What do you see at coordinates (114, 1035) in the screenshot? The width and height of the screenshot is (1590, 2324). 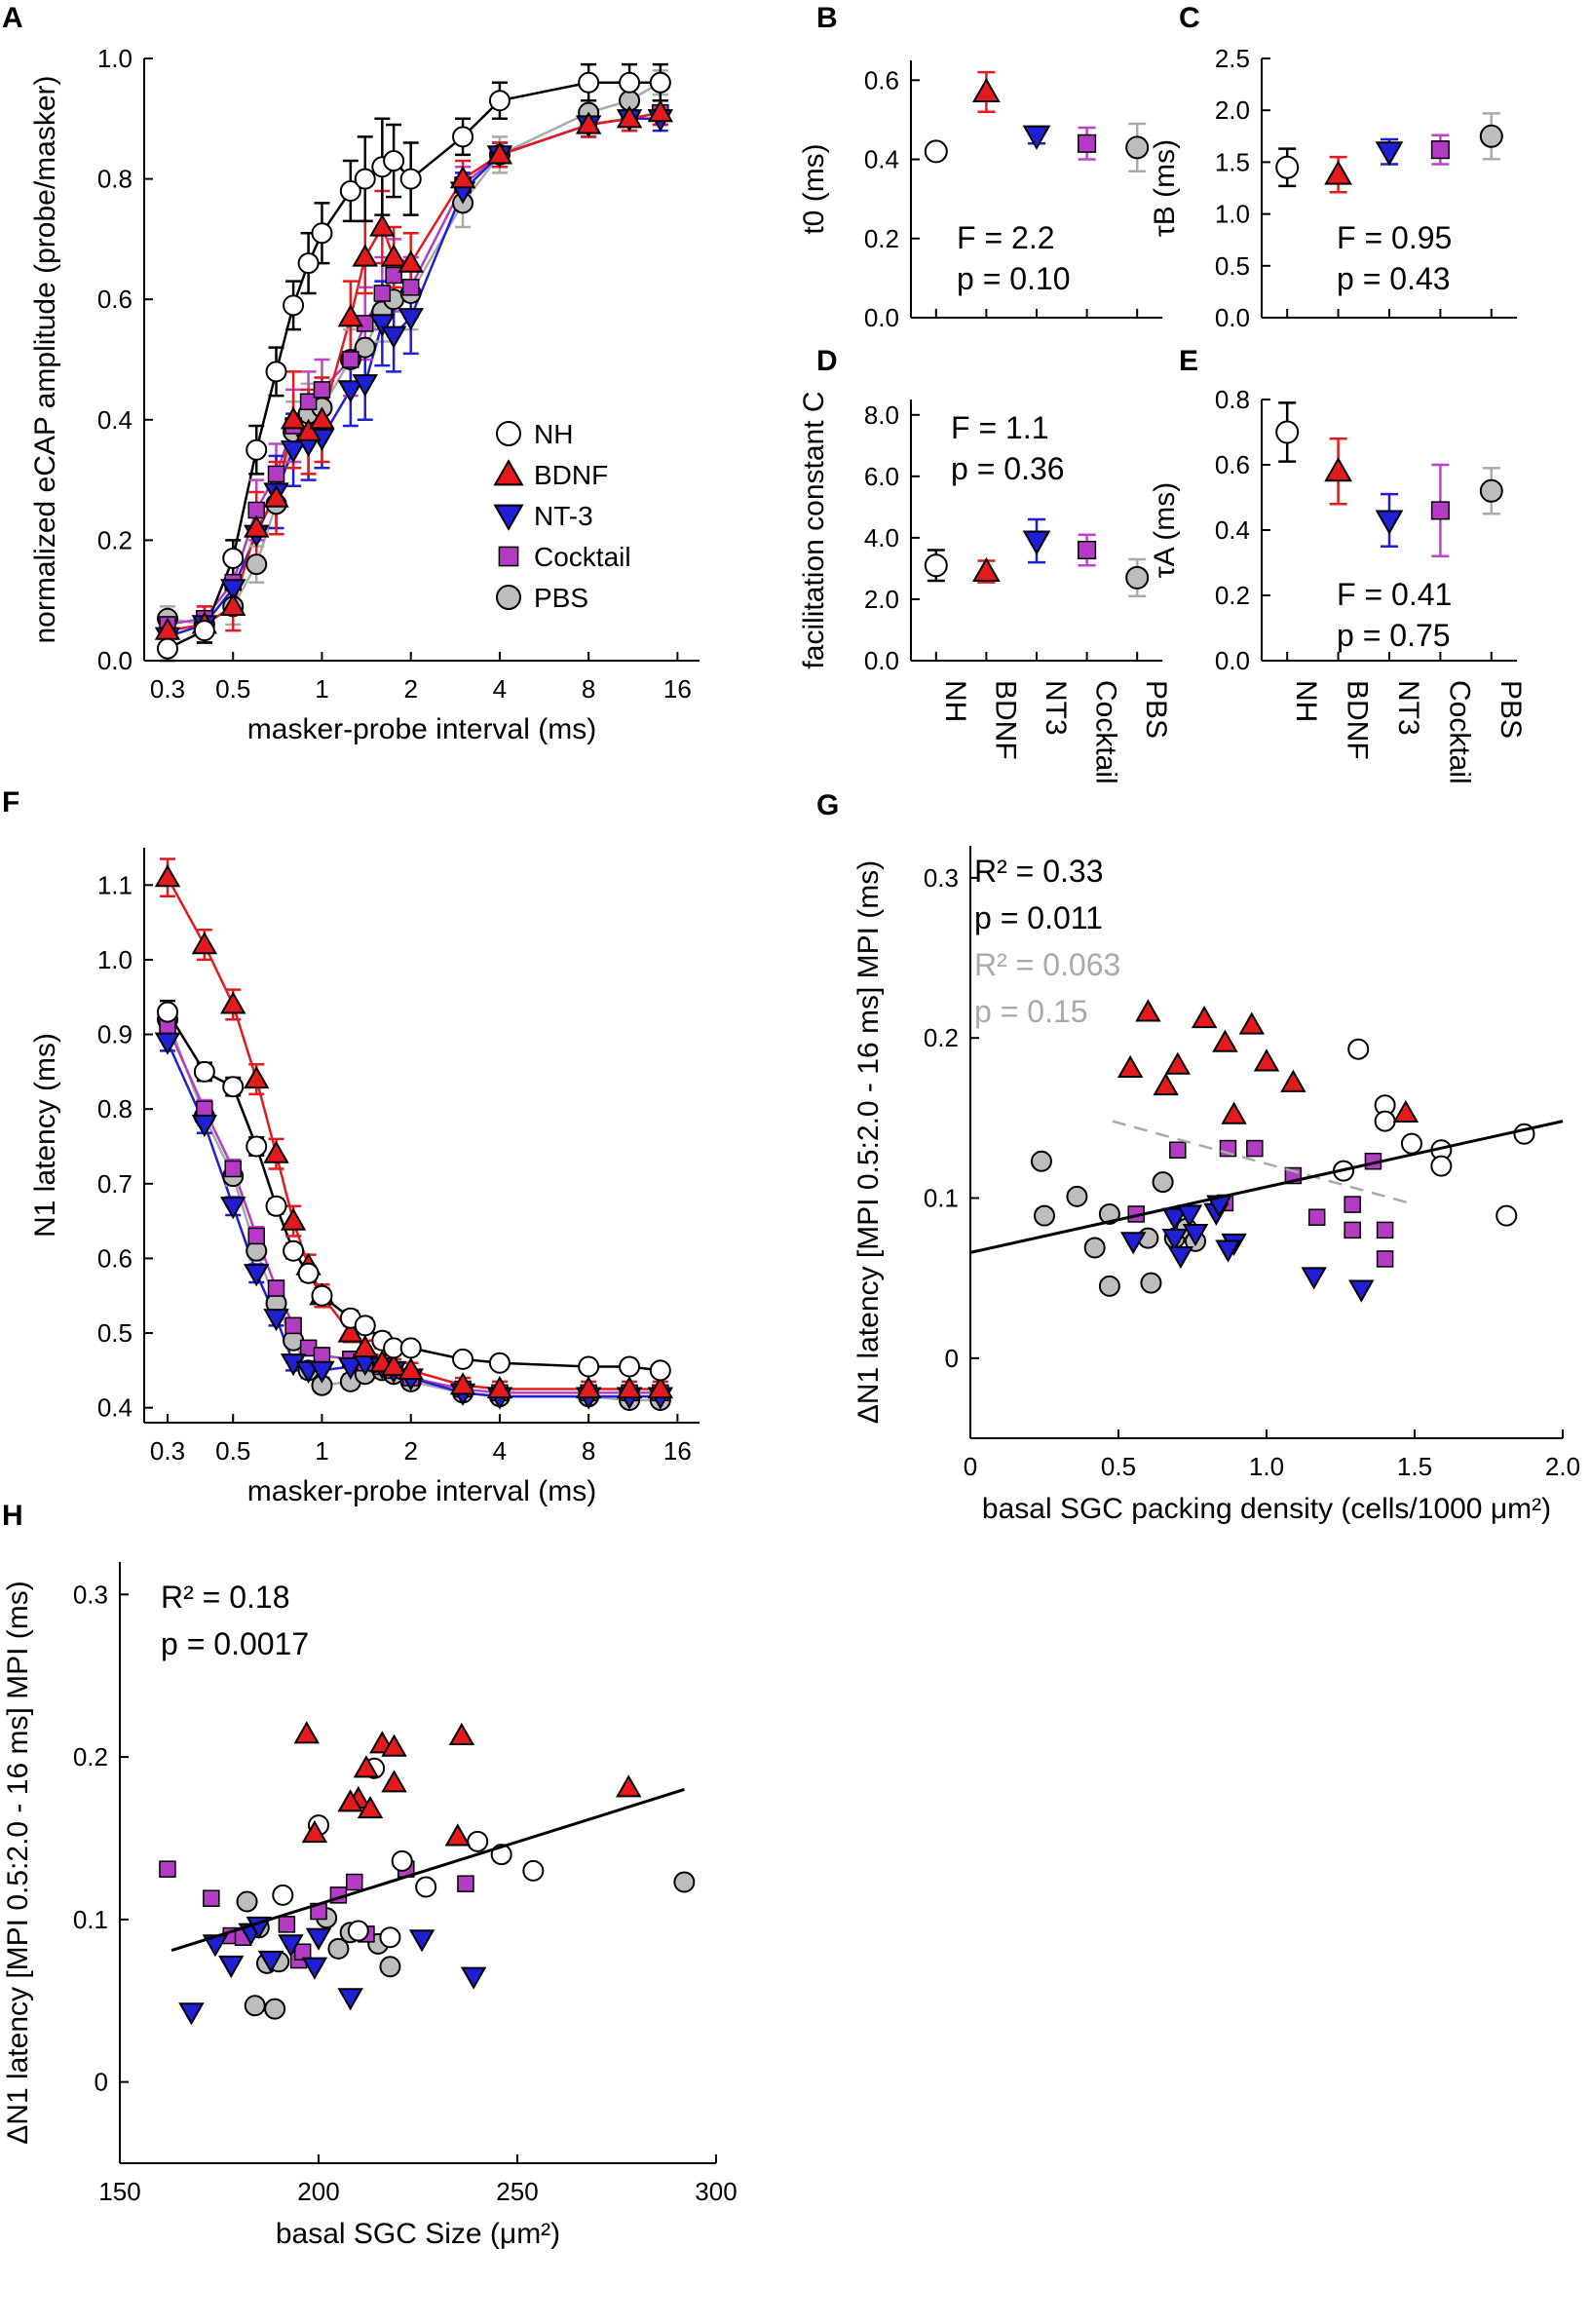 I see `y-tick-label: 0.9` at bounding box center [114, 1035].